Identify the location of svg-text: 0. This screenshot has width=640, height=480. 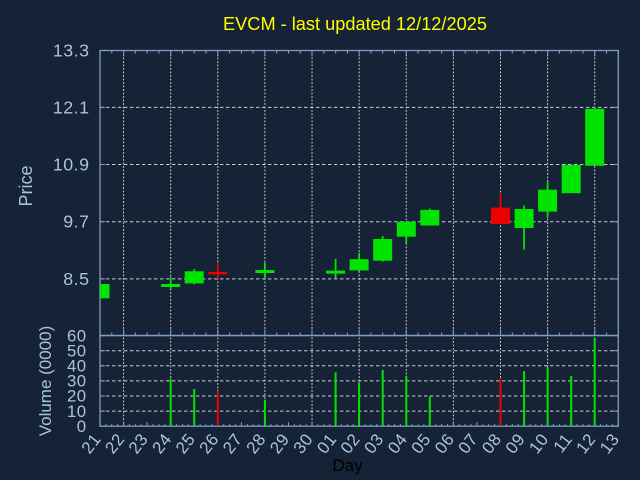
(82, 426).